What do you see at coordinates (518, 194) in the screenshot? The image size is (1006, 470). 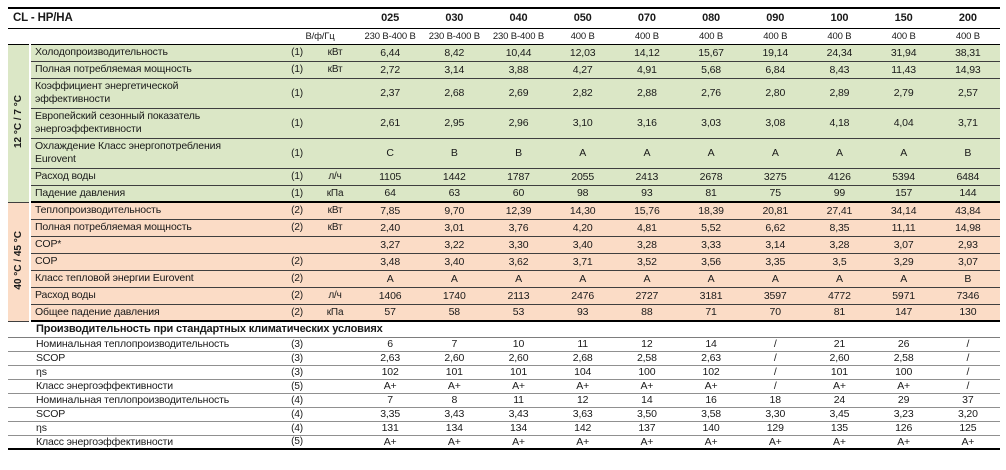 I see `value-cell: 60` at bounding box center [518, 194].